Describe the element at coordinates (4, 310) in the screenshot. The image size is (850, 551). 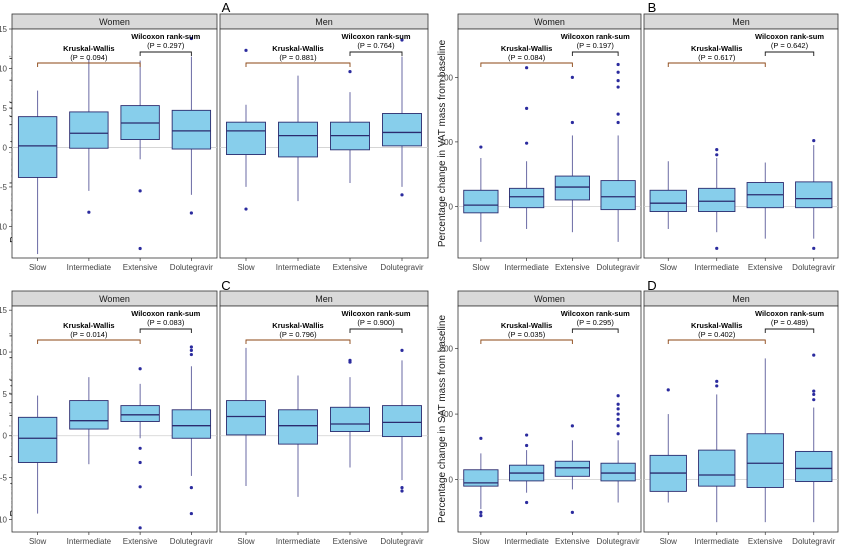
I see `y-tick-label: 15` at that location.